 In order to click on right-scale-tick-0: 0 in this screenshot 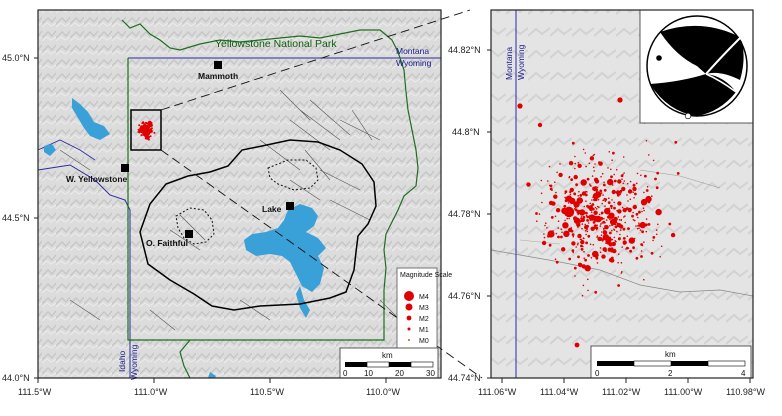, I will do `click(597, 373)`.